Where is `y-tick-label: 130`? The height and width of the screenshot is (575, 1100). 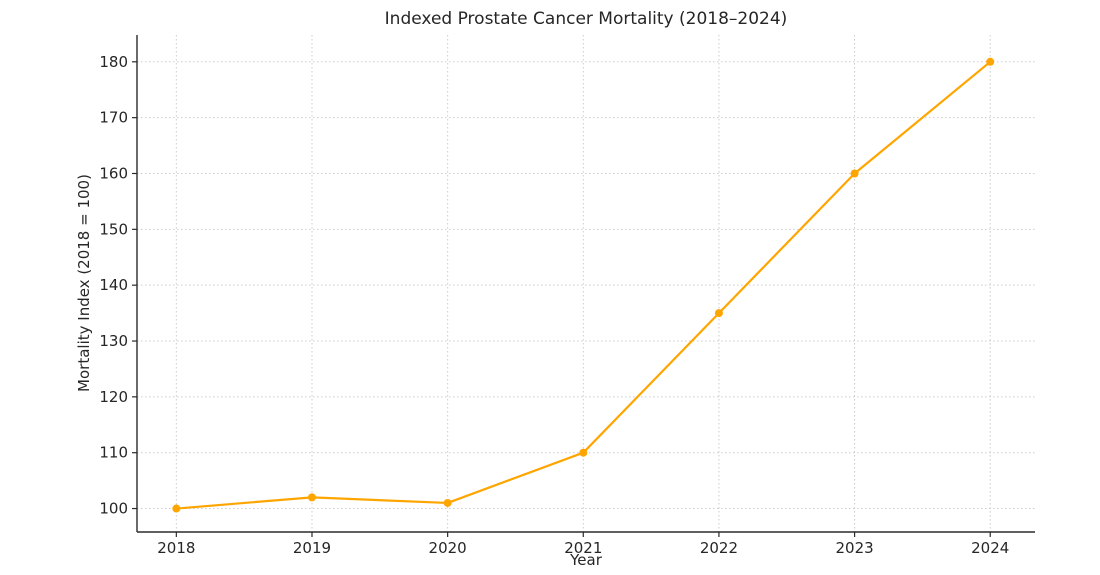
y-tick-label: 130 is located at coordinates (113, 341).